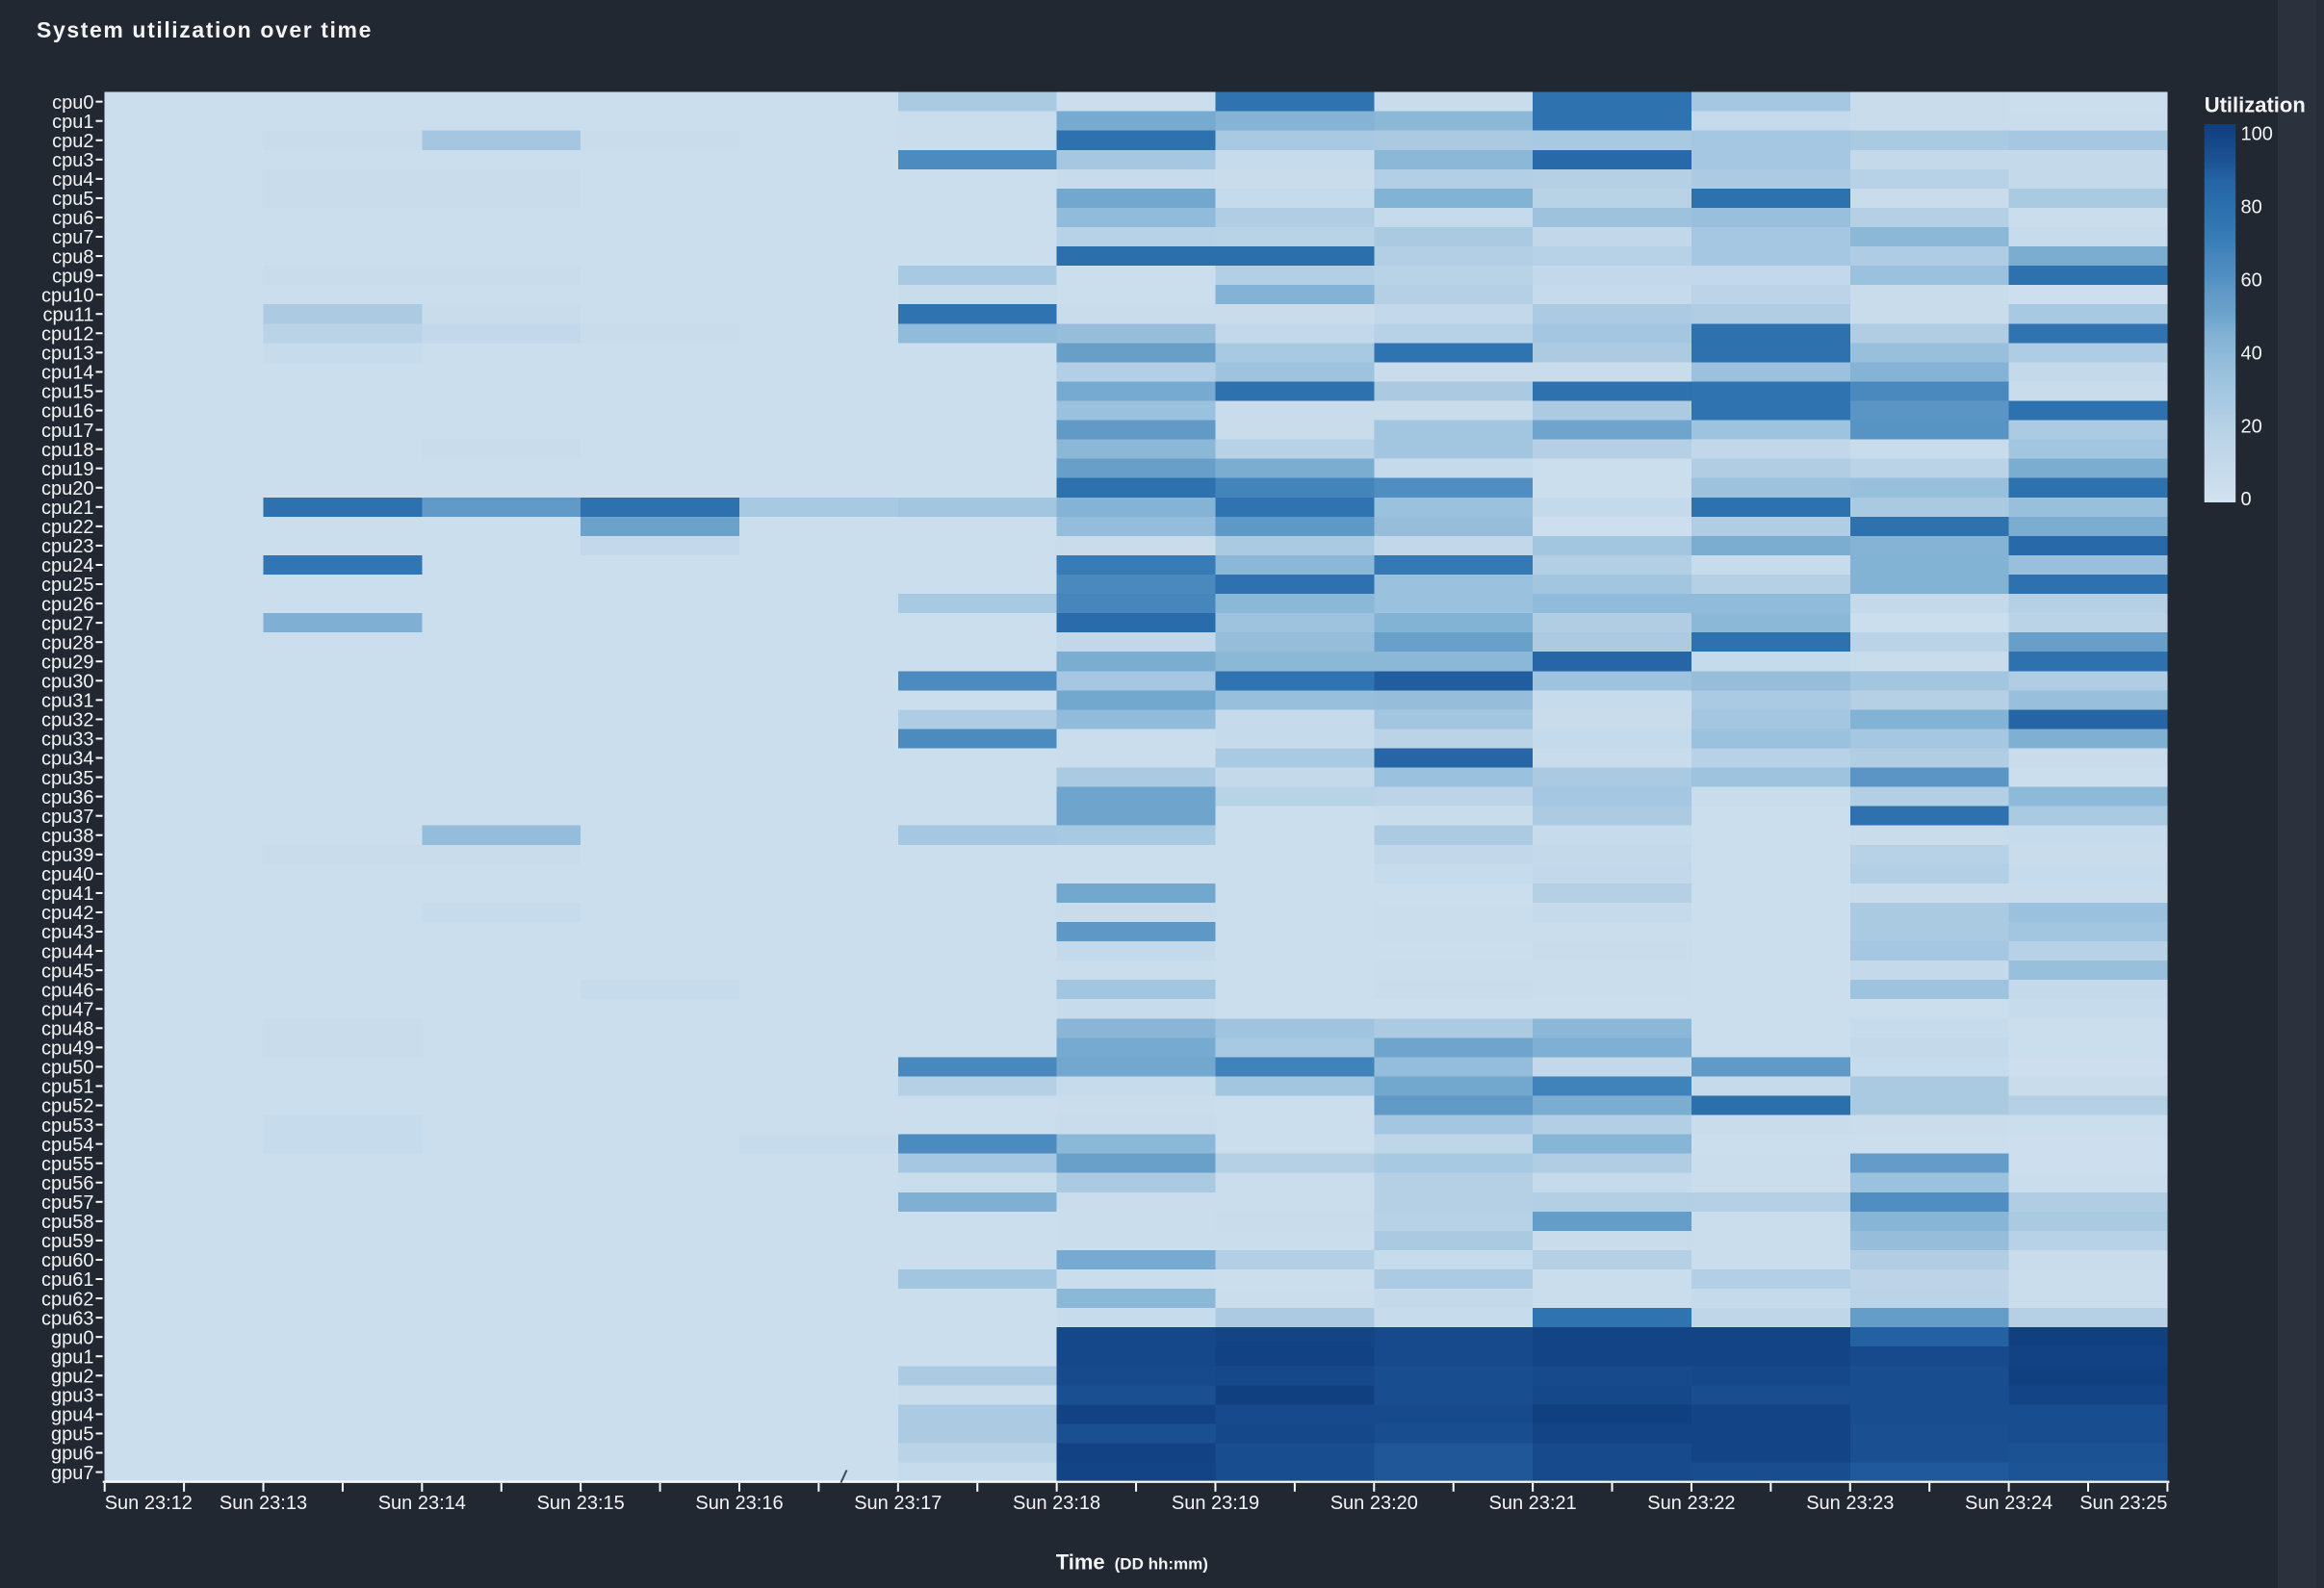  I want to click on svg-text: cpu2, so click(72, 141).